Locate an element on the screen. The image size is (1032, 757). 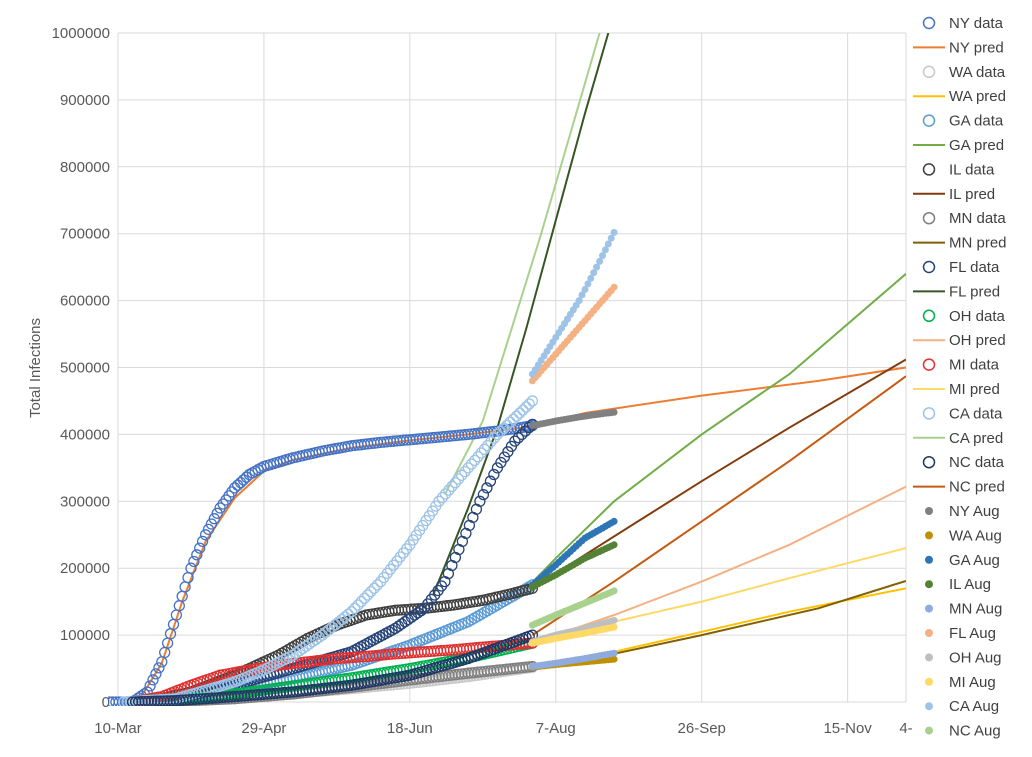
legend-item-oh-data: OH data is located at coordinates (964, 316).